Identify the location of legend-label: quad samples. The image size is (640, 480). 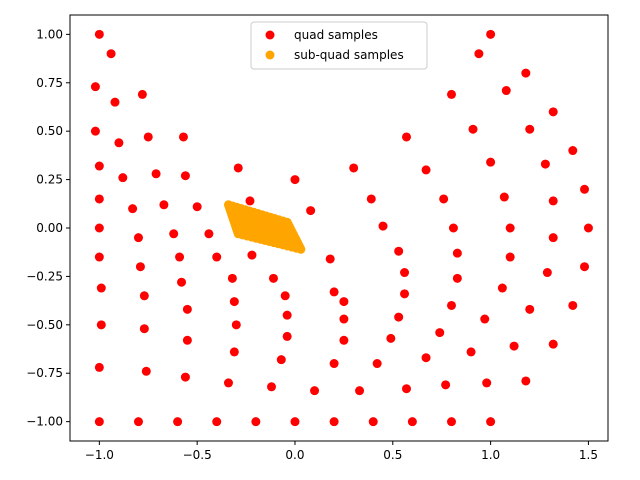
(336, 35).